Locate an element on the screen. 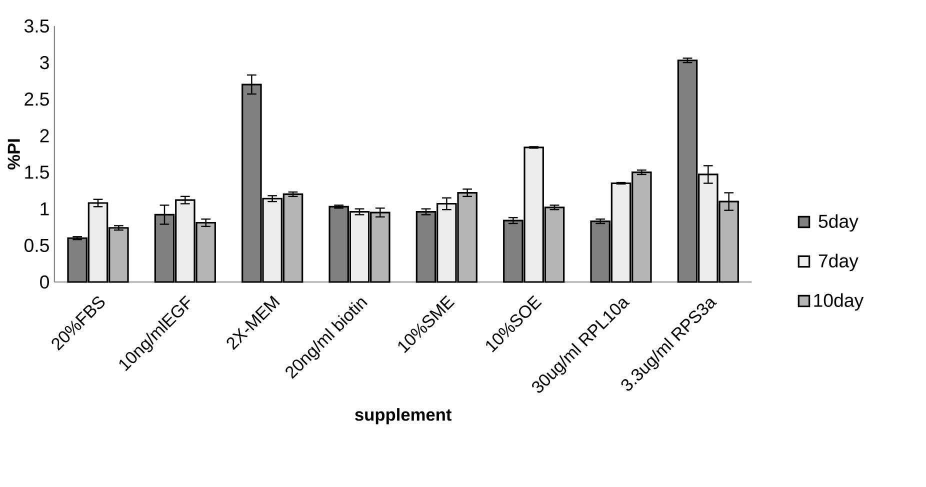  legend-label: 5day is located at coordinates (838, 223).